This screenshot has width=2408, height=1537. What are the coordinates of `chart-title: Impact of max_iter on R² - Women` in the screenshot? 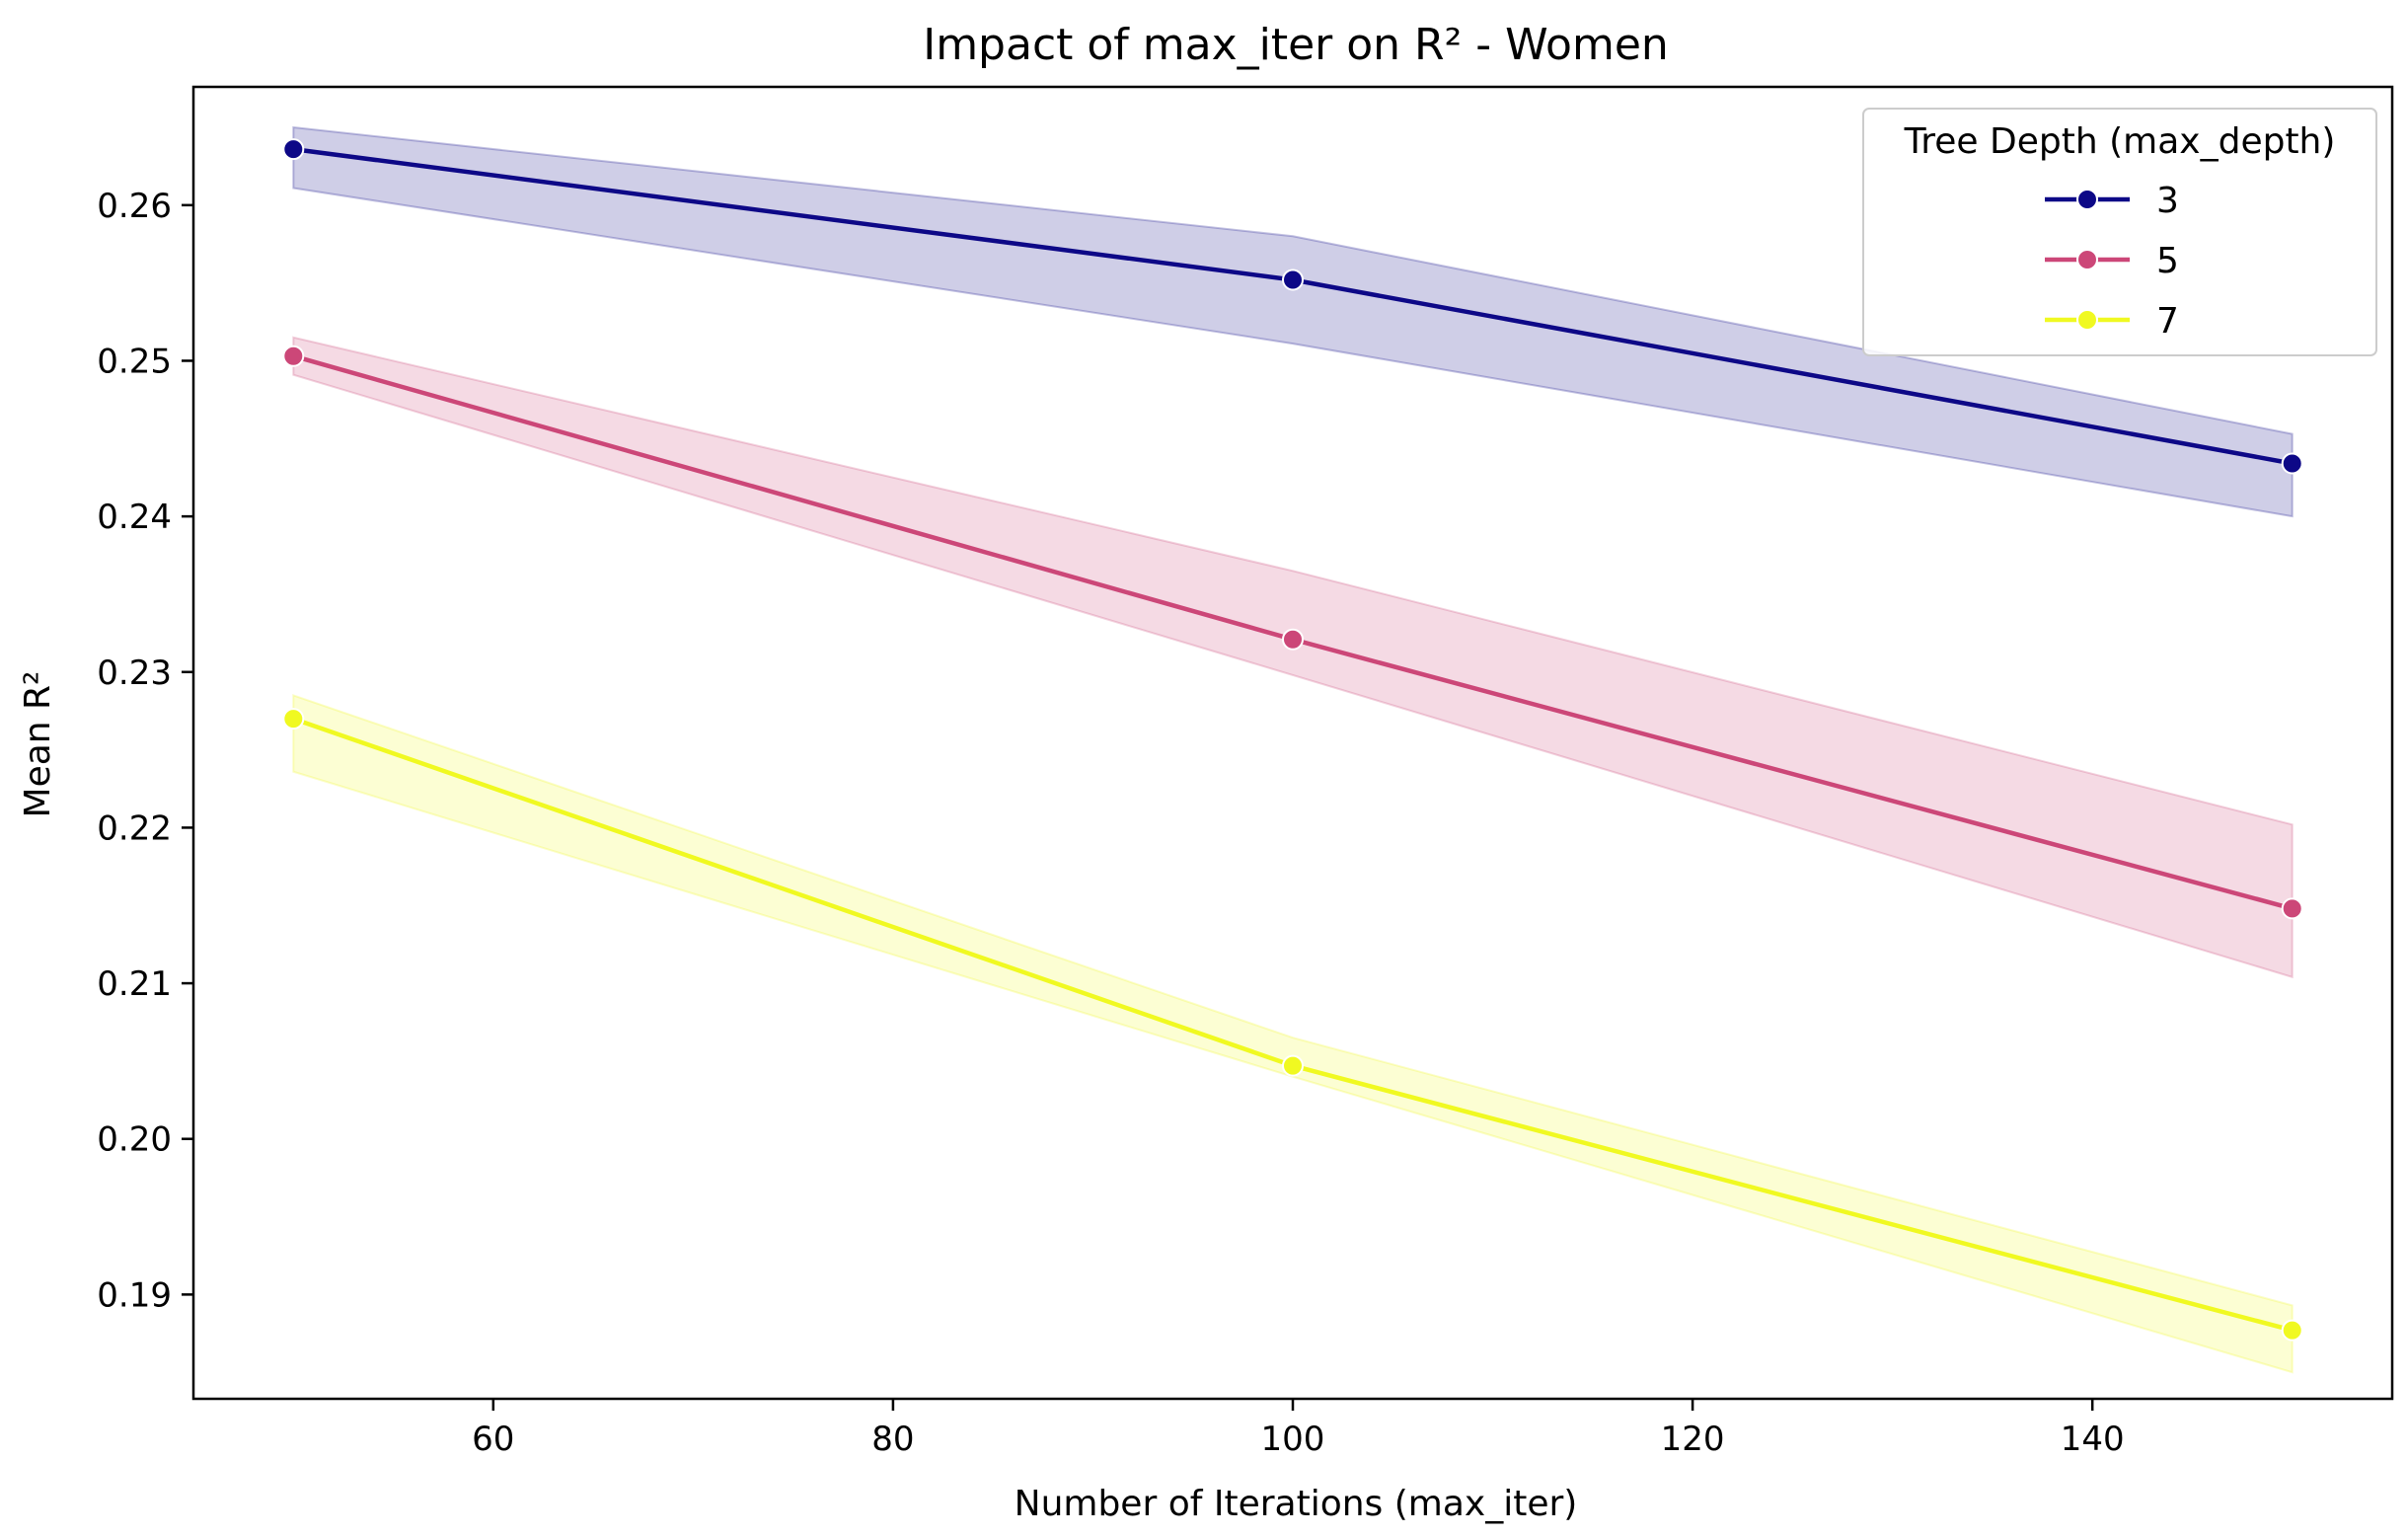 It's located at (1296, 45).